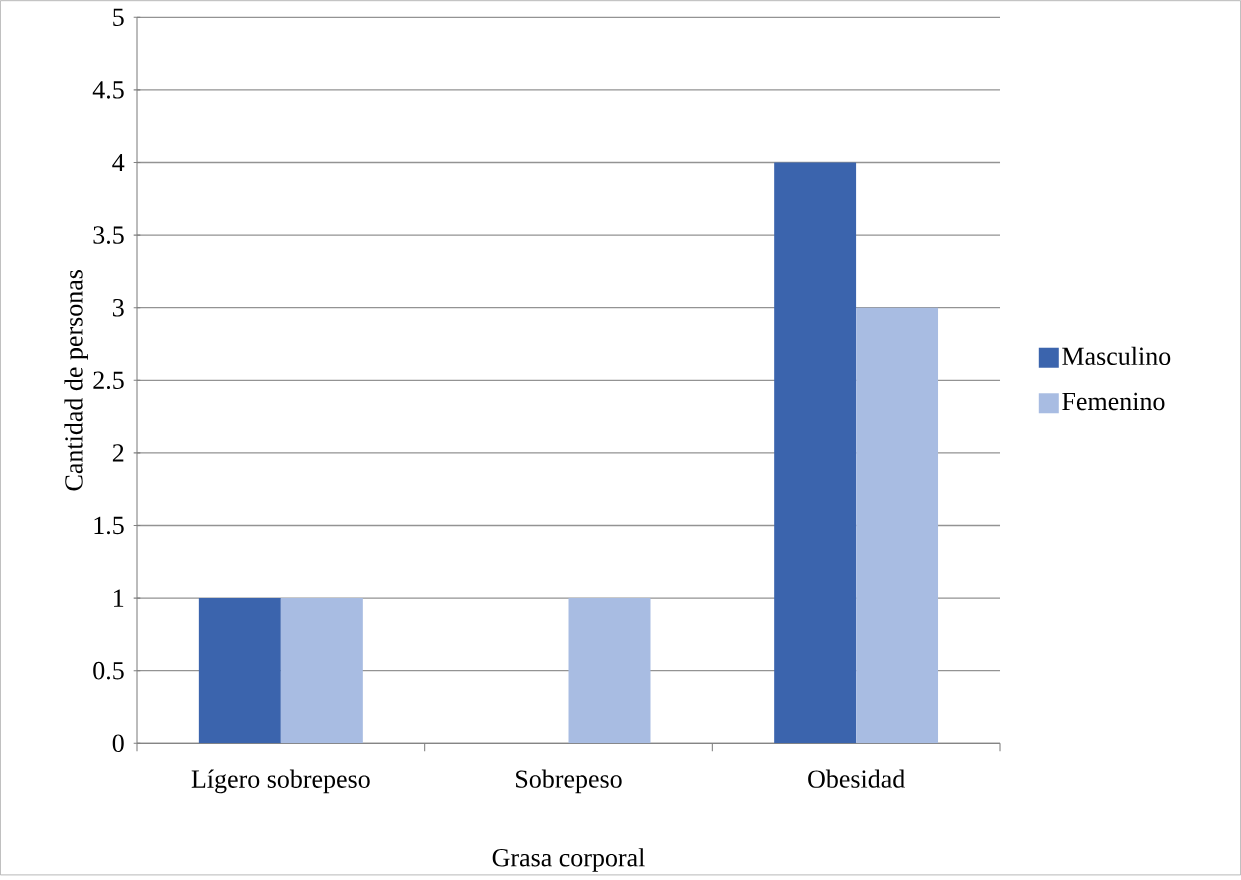  I want to click on y-tick-label: 5, so click(118, 17).